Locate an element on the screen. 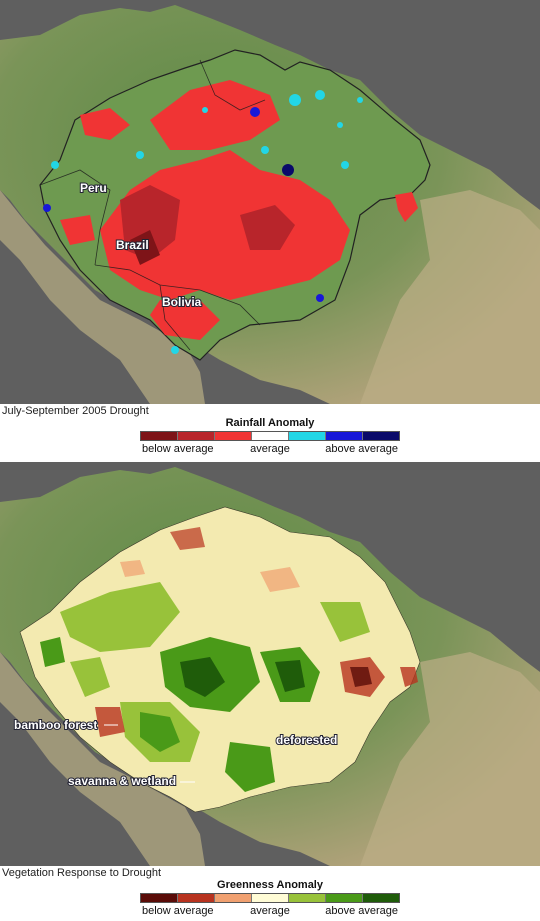 This screenshot has width=540, height=921. below-average-greenness-areas is located at coordinates (256, 632).